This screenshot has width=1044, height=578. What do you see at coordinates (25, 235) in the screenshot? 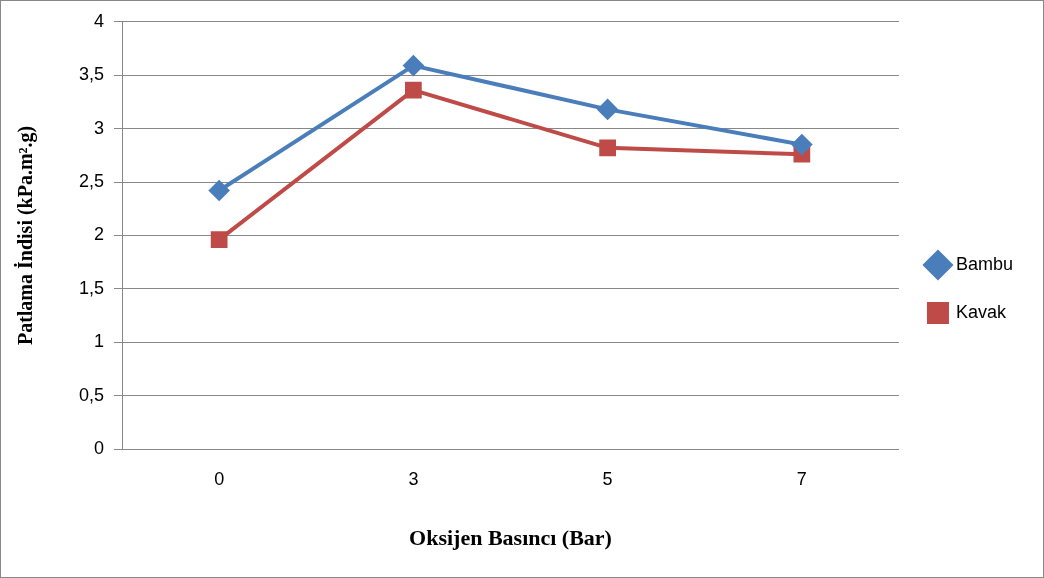
I see `y-axis-title: Patlama İndisi (kPa.m².g)` at bounding box center [25, 235].